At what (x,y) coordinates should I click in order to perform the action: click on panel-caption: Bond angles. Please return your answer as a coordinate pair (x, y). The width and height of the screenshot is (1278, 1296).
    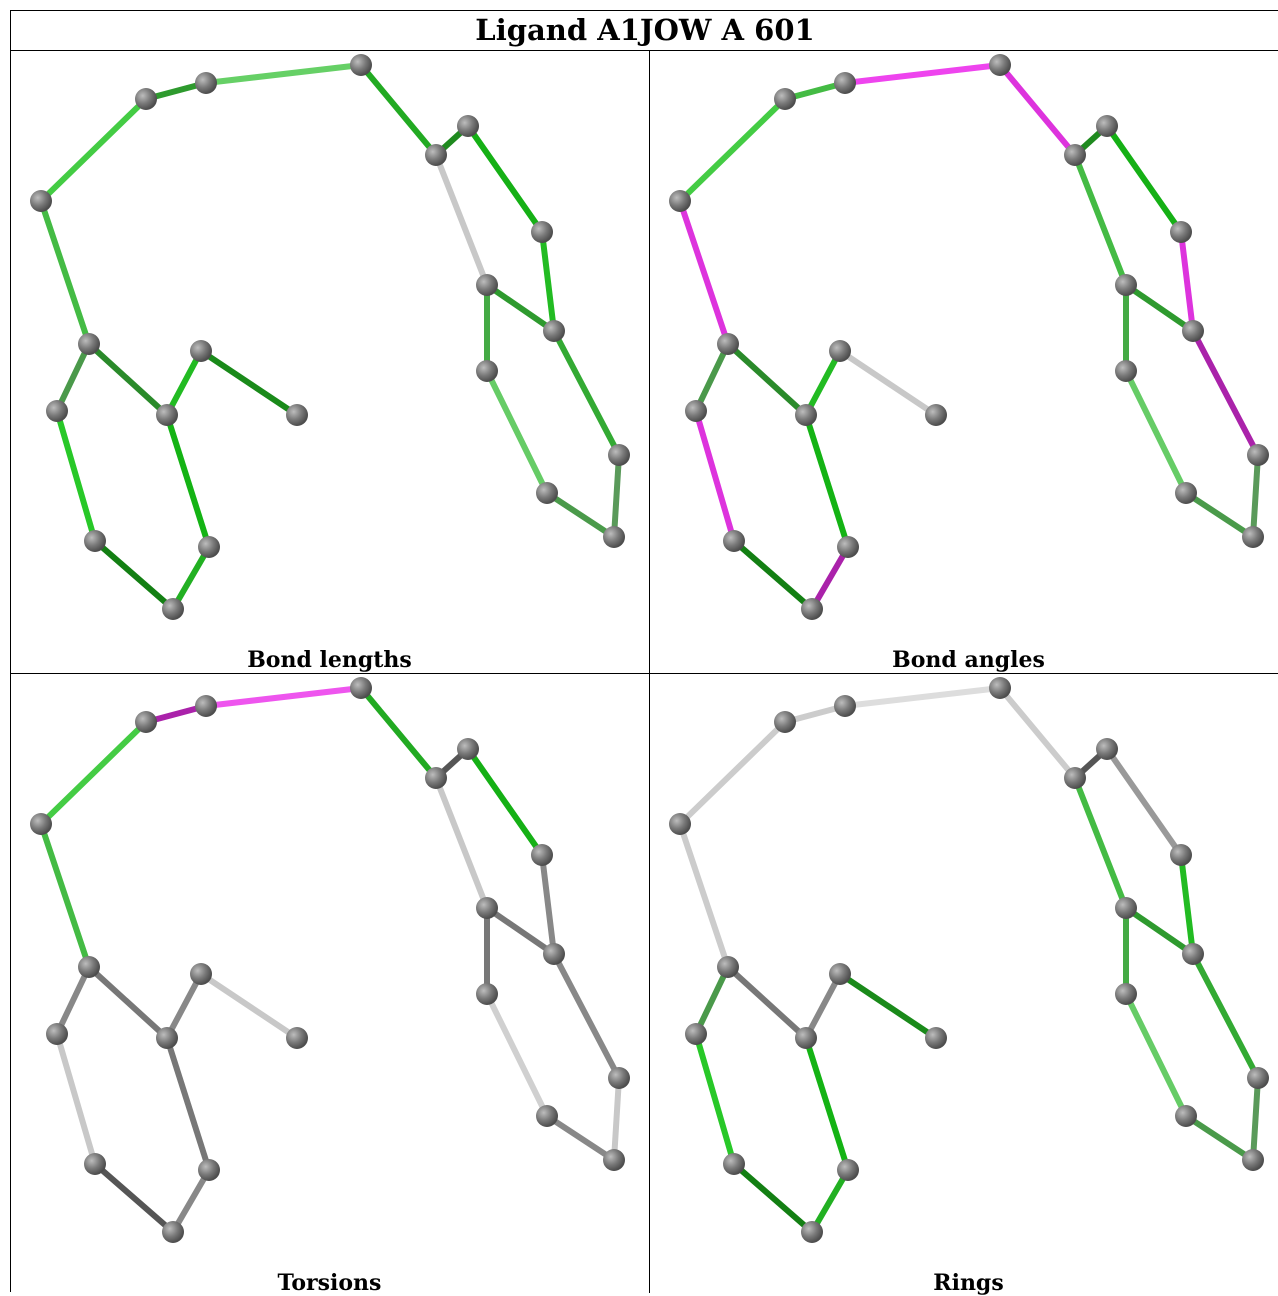
    Looking at the image, I should click on (968, 660).